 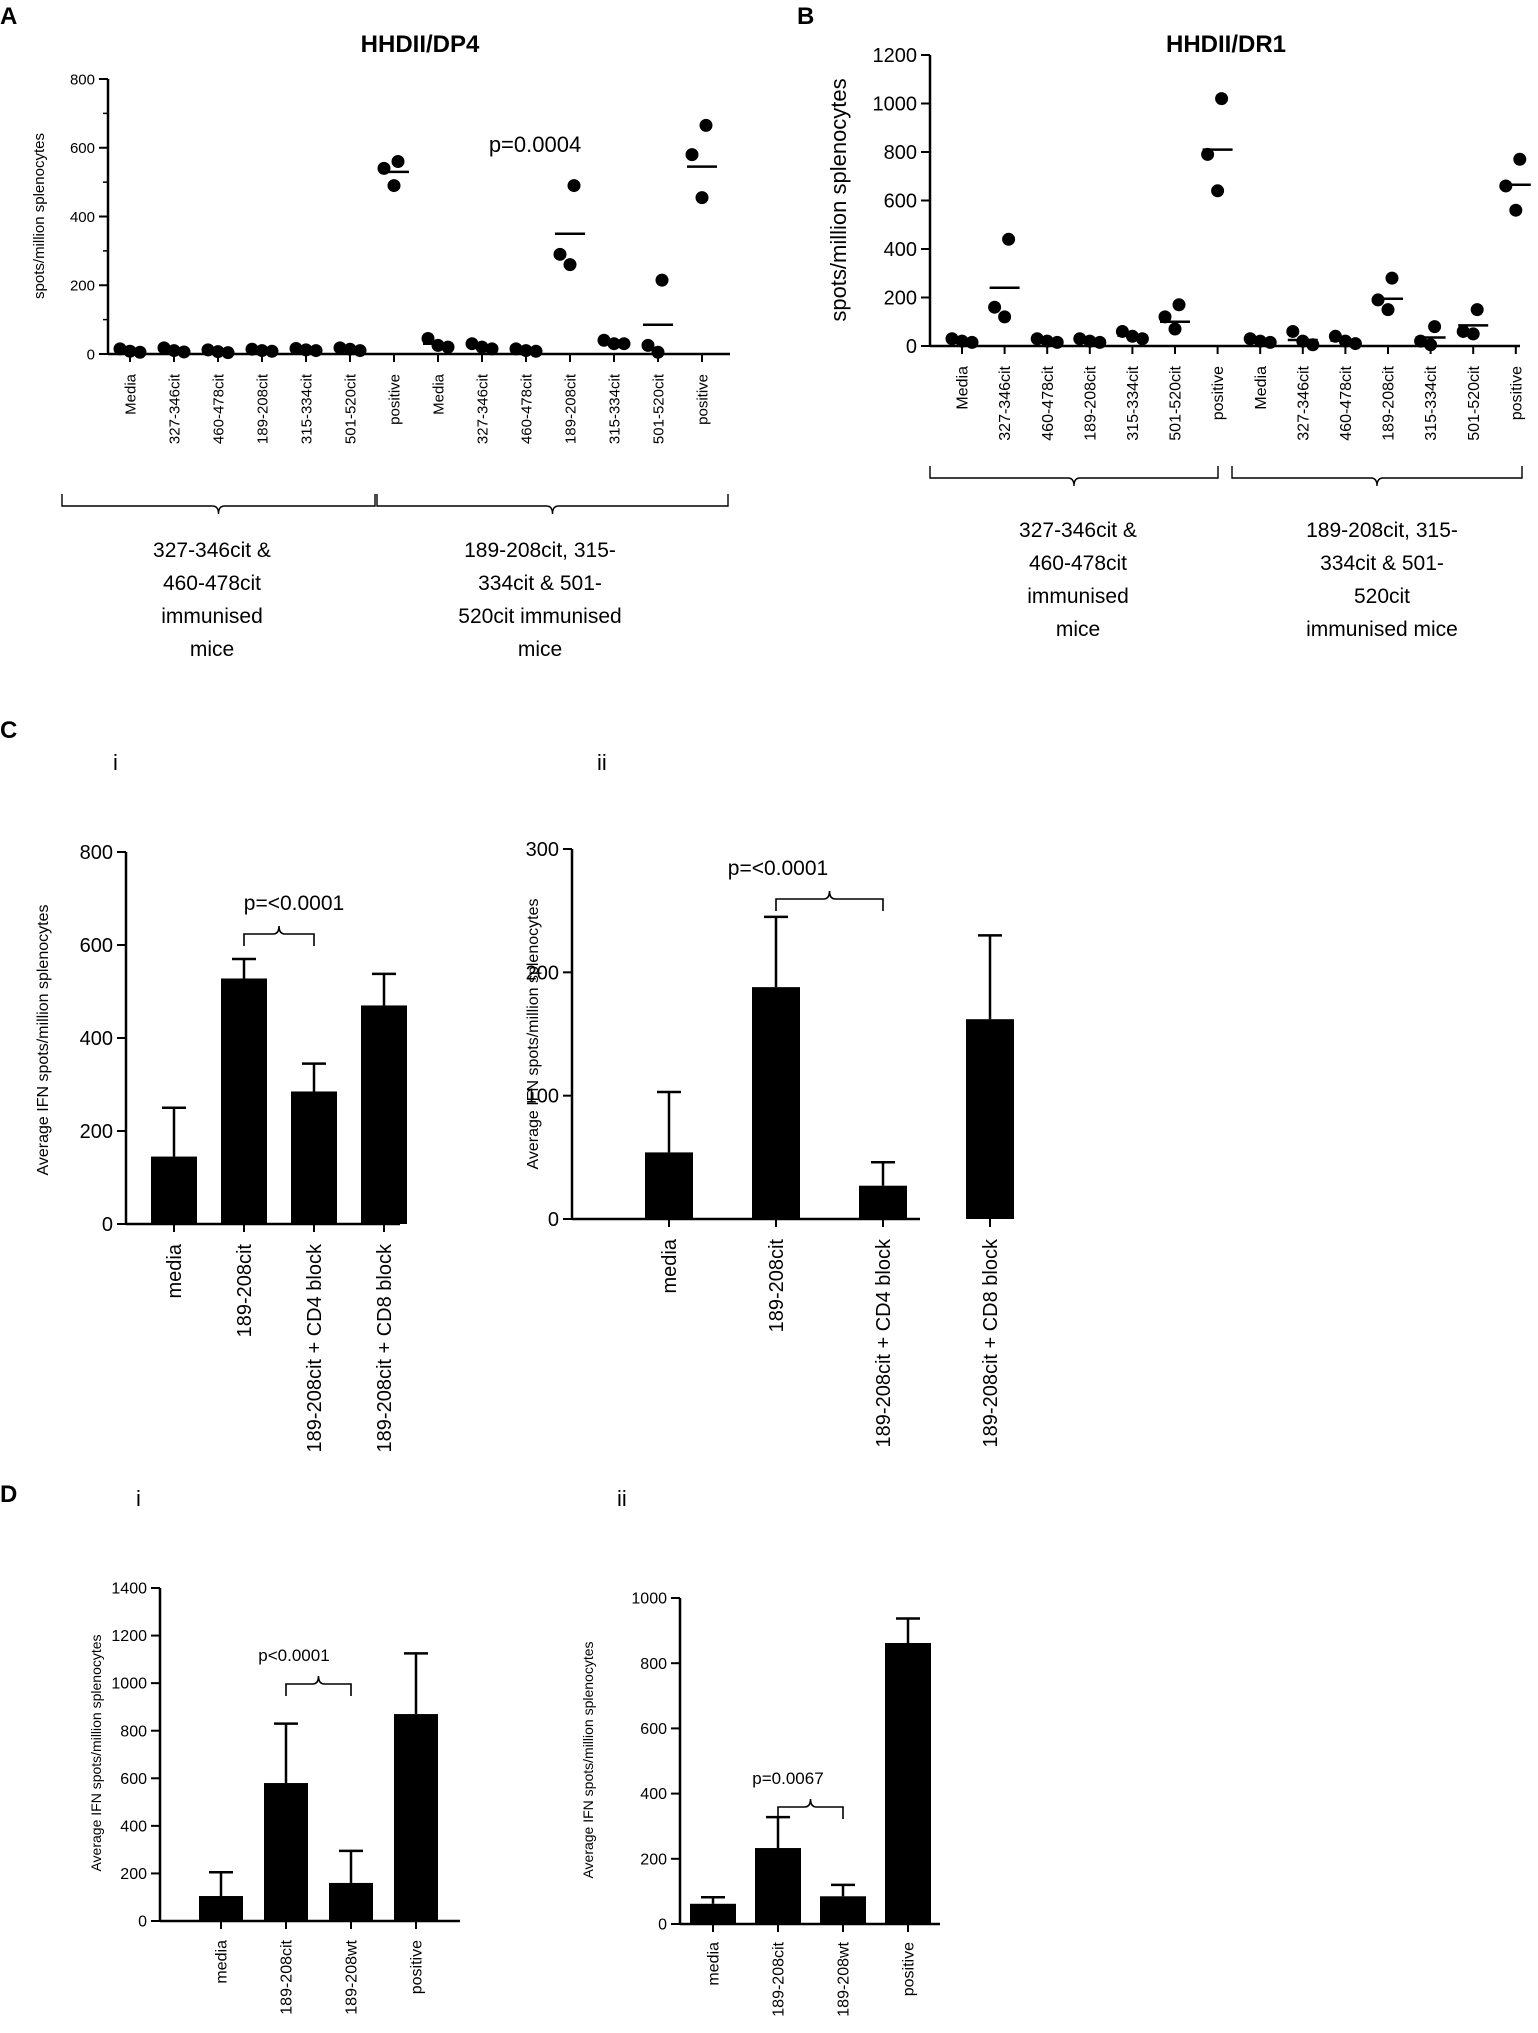 What do you see at coordinates (787, 1778) in the screenshot?
I see `p-value-annotation: p=0.0067` at bounding box center [787, 1778].